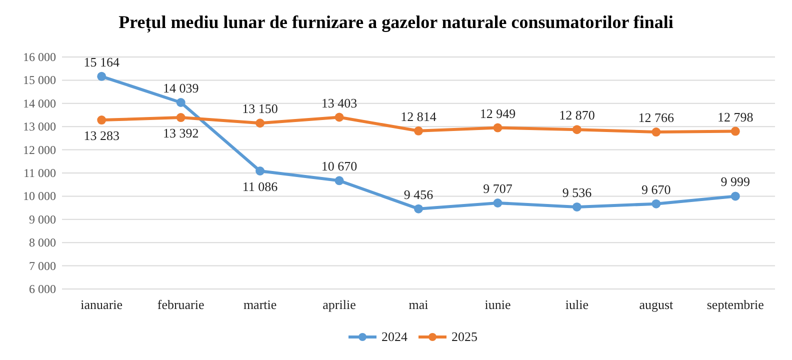 The height and width of the screenshot is (360, 792). I want to click on y-tick-label: 15 000, so click(39, 80).